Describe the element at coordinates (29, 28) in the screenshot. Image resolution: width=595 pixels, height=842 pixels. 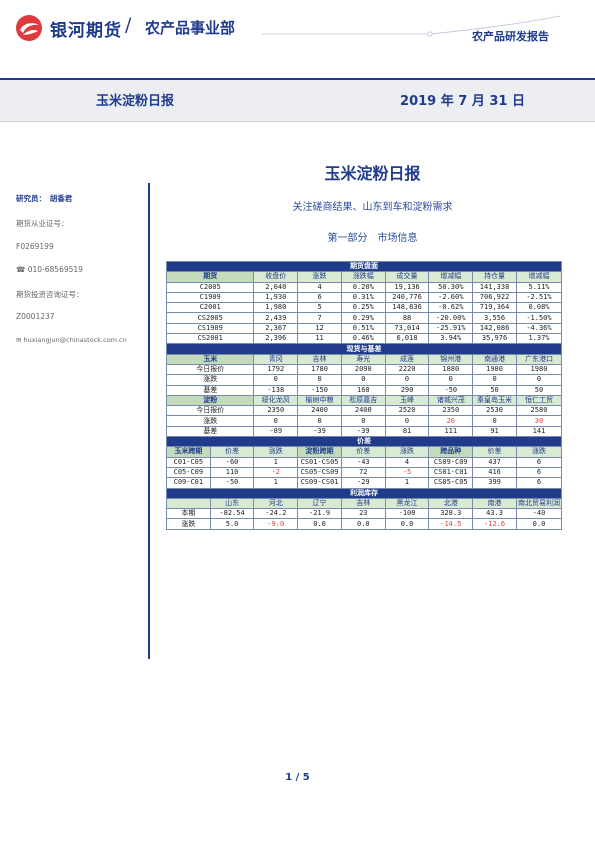
I see `galaxy-logo-icon` at that location.